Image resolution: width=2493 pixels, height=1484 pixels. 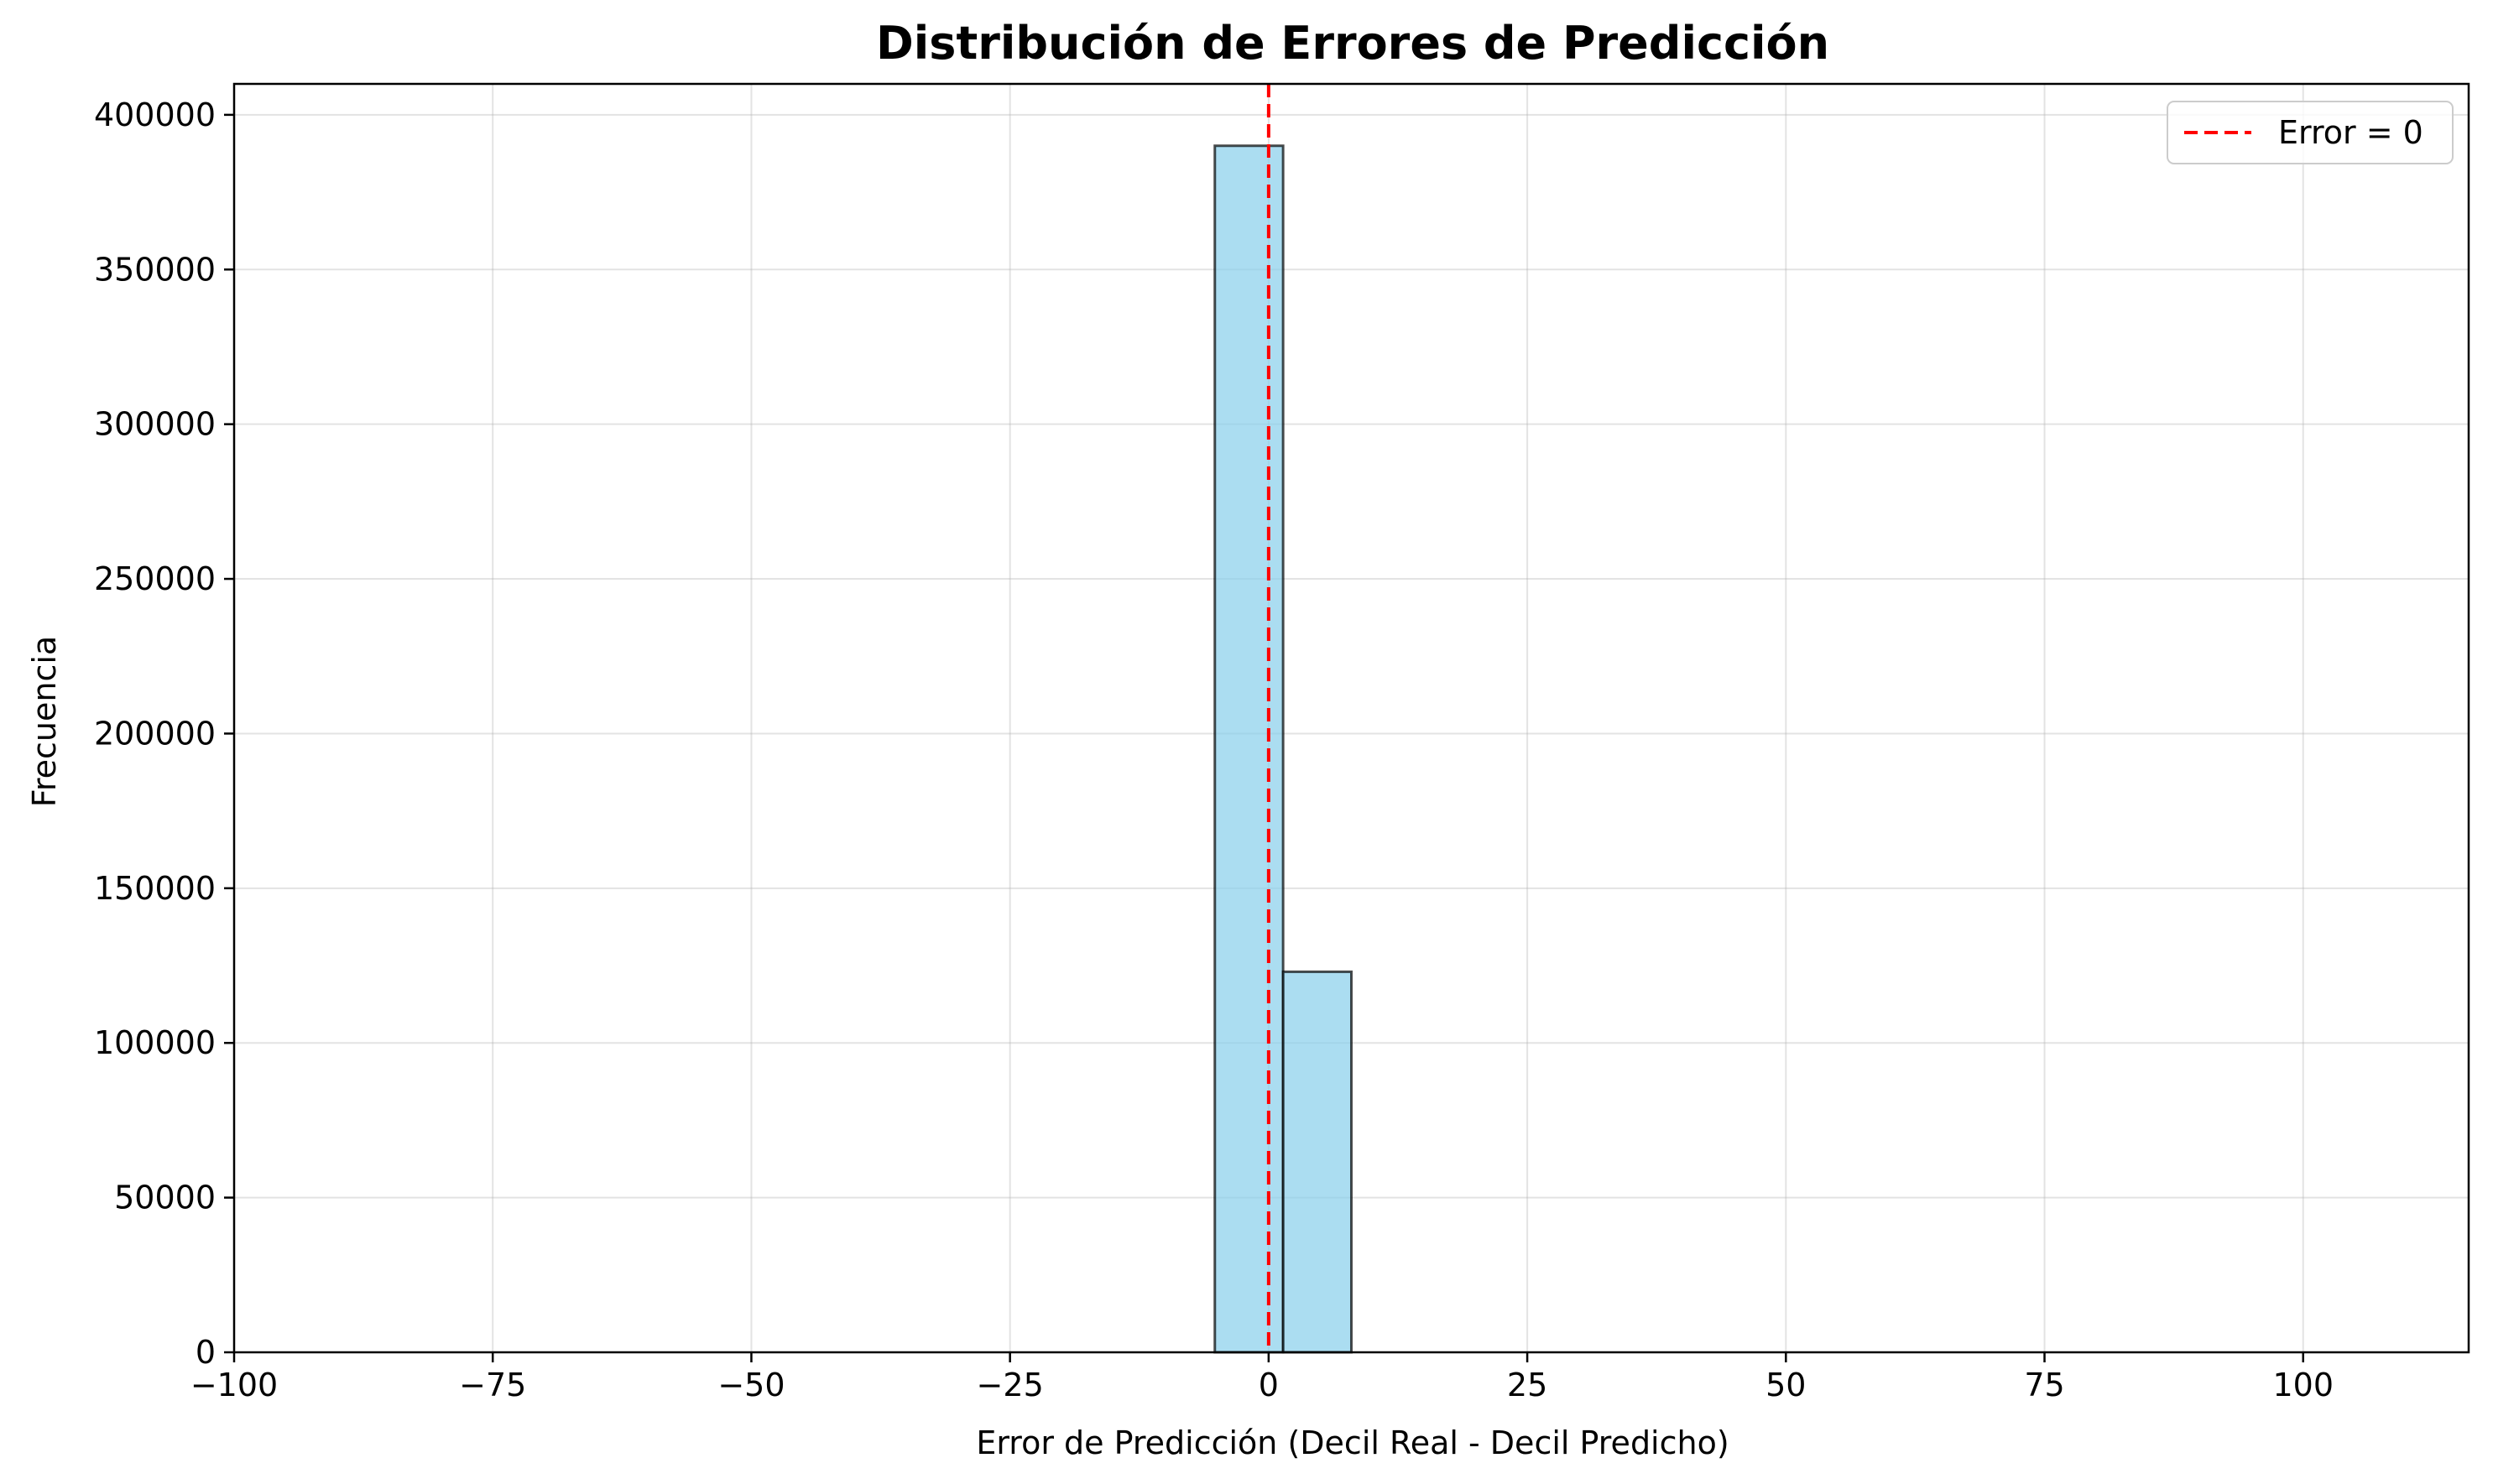 I want to click on x-tick-label: −75, so click(x=492, y=1385).